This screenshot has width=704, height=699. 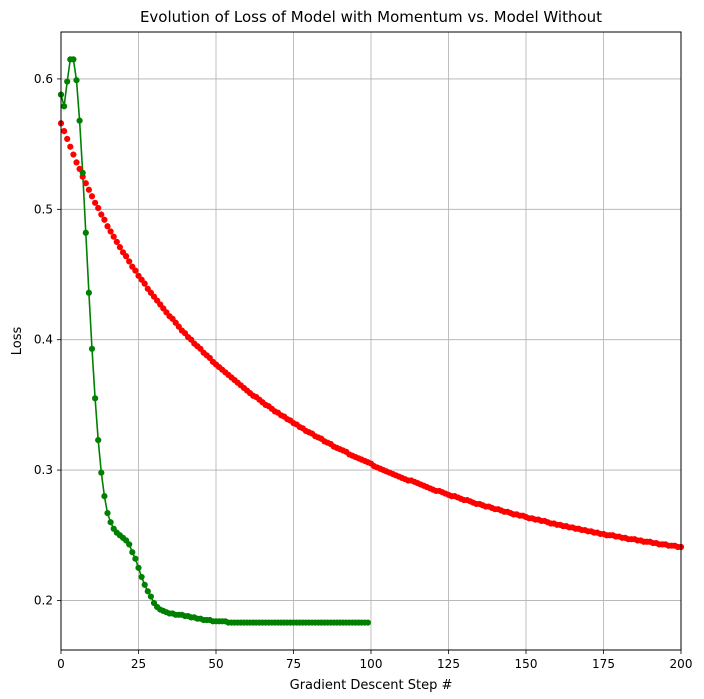 What do you see at coordinates (43, 209) in the screenshot?
I see `y-tick-label: 0.5` at bounding box center [43, 209].